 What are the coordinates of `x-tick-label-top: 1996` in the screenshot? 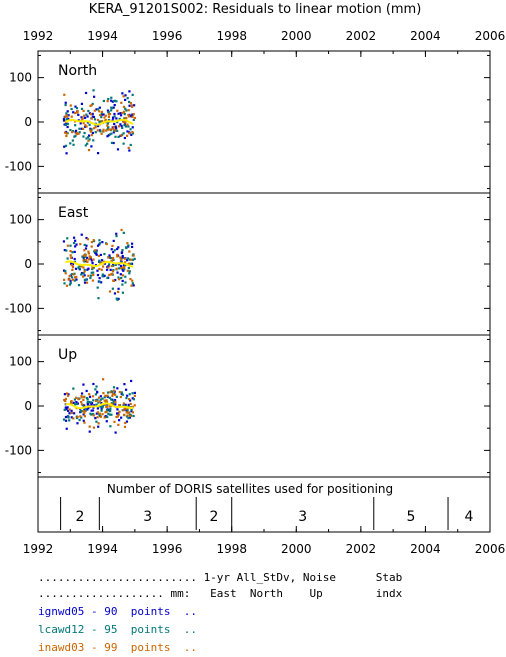 It's located at (167, 36).